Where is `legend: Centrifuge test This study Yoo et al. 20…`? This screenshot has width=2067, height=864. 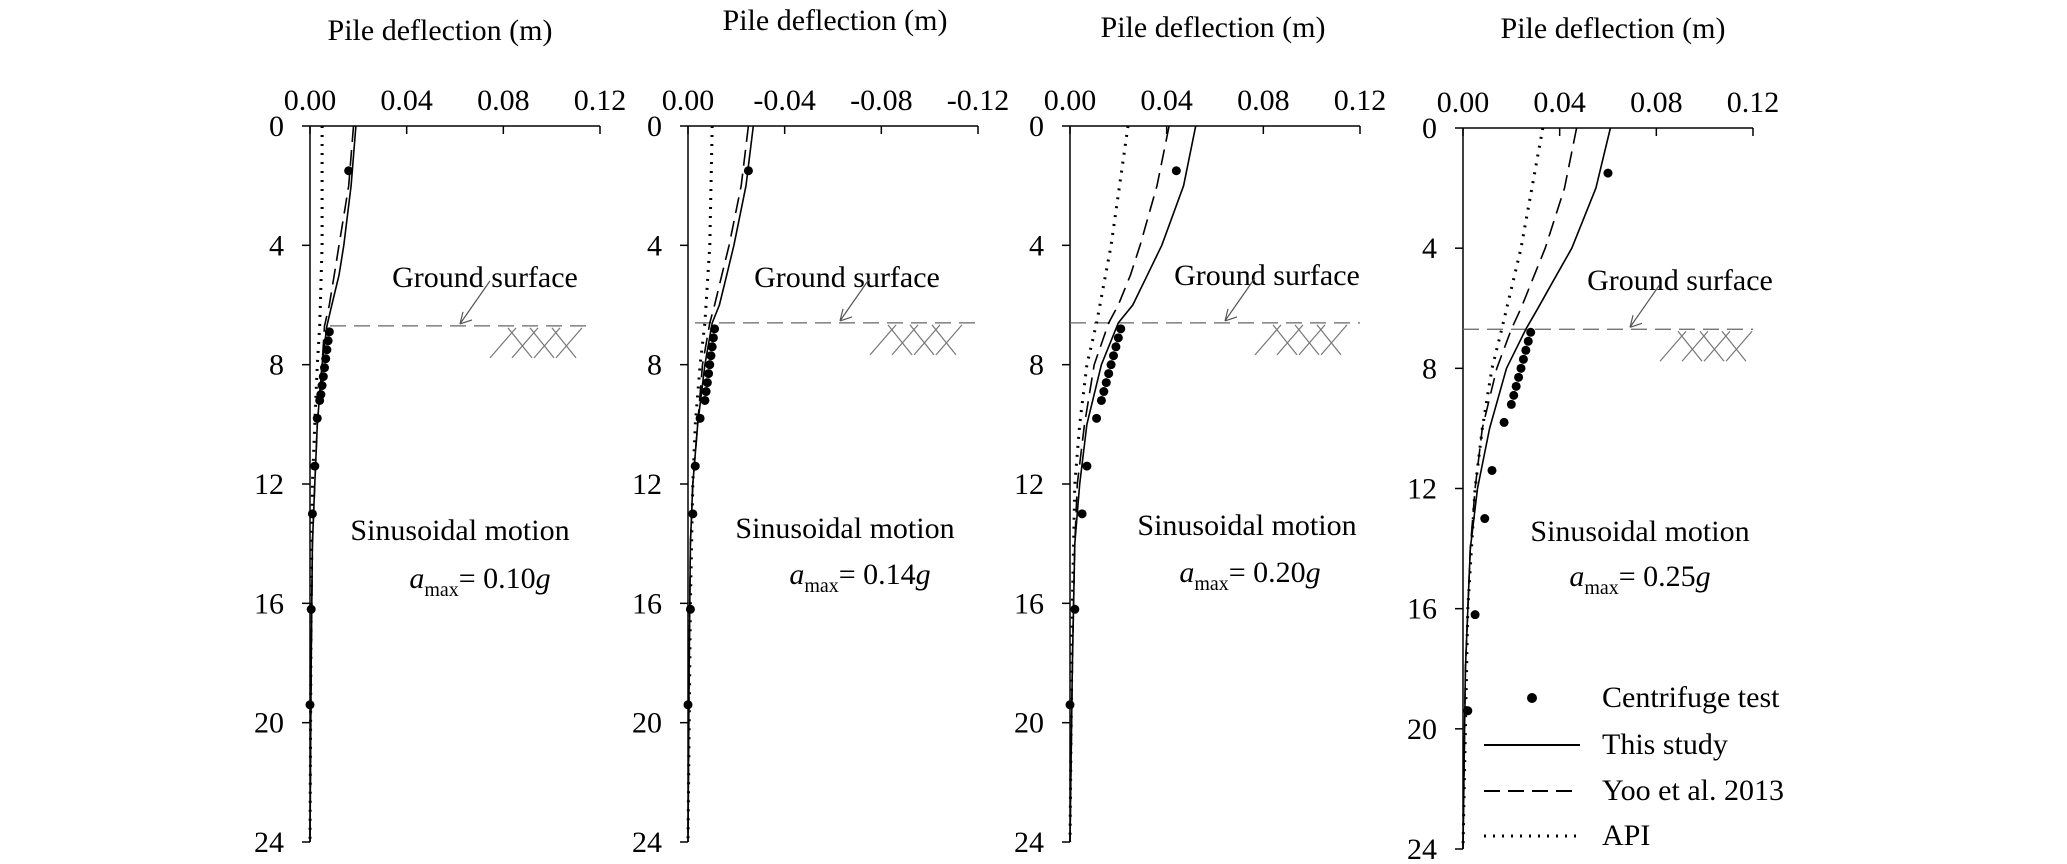 legend: Centrifuge test This study Yoo et al. 20… is located at coordinates (1634, 766).